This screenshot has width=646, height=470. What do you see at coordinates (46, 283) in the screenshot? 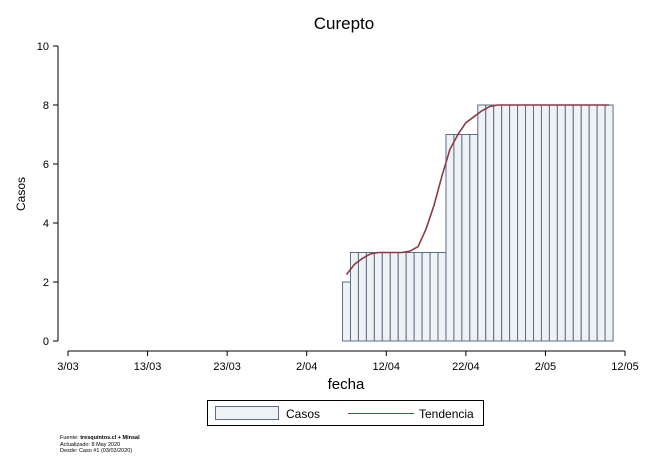
I see `y-tick-label-1: 2` at bounding box center [46, 283].